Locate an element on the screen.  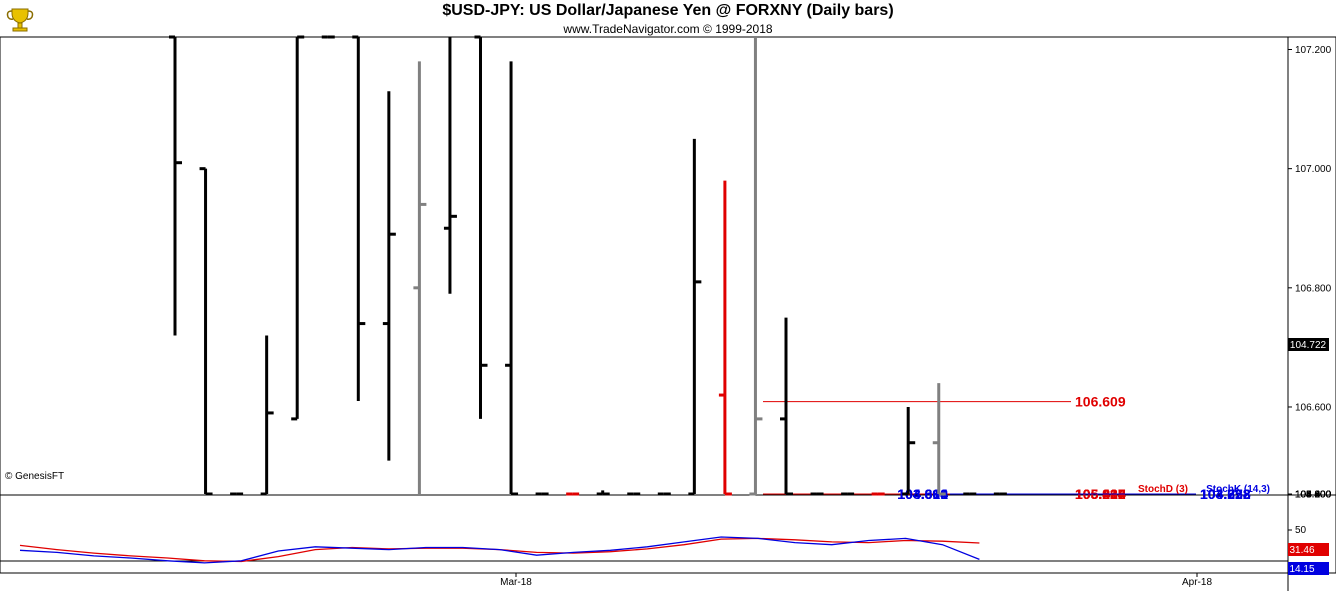
stoch-d-tag is located at coordinates (1308, 549).